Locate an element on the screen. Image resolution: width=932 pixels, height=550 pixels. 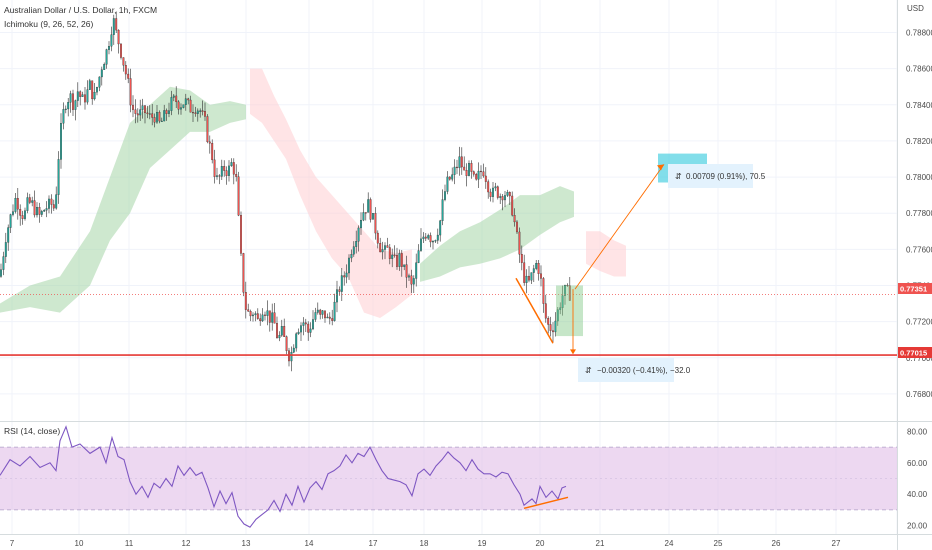
support-price-value: 0.77015 is located at coordinates (913, 353).